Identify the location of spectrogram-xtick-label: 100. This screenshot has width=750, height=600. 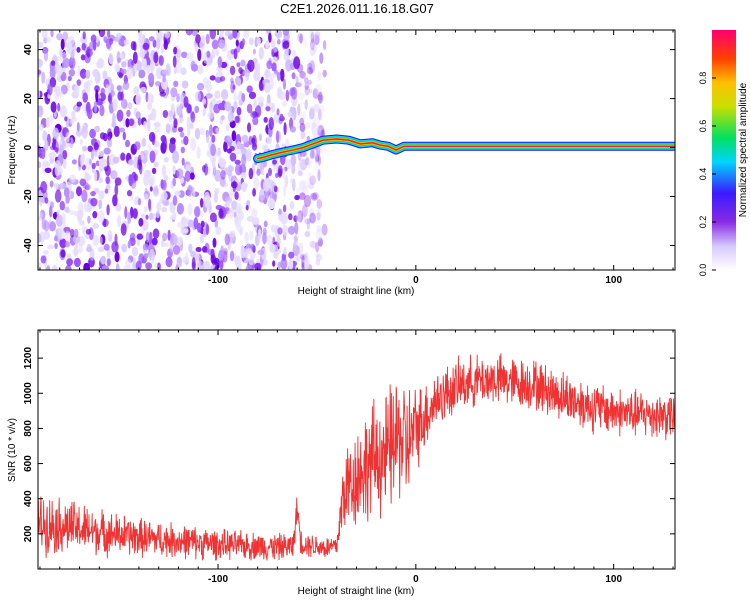
(613, 280).